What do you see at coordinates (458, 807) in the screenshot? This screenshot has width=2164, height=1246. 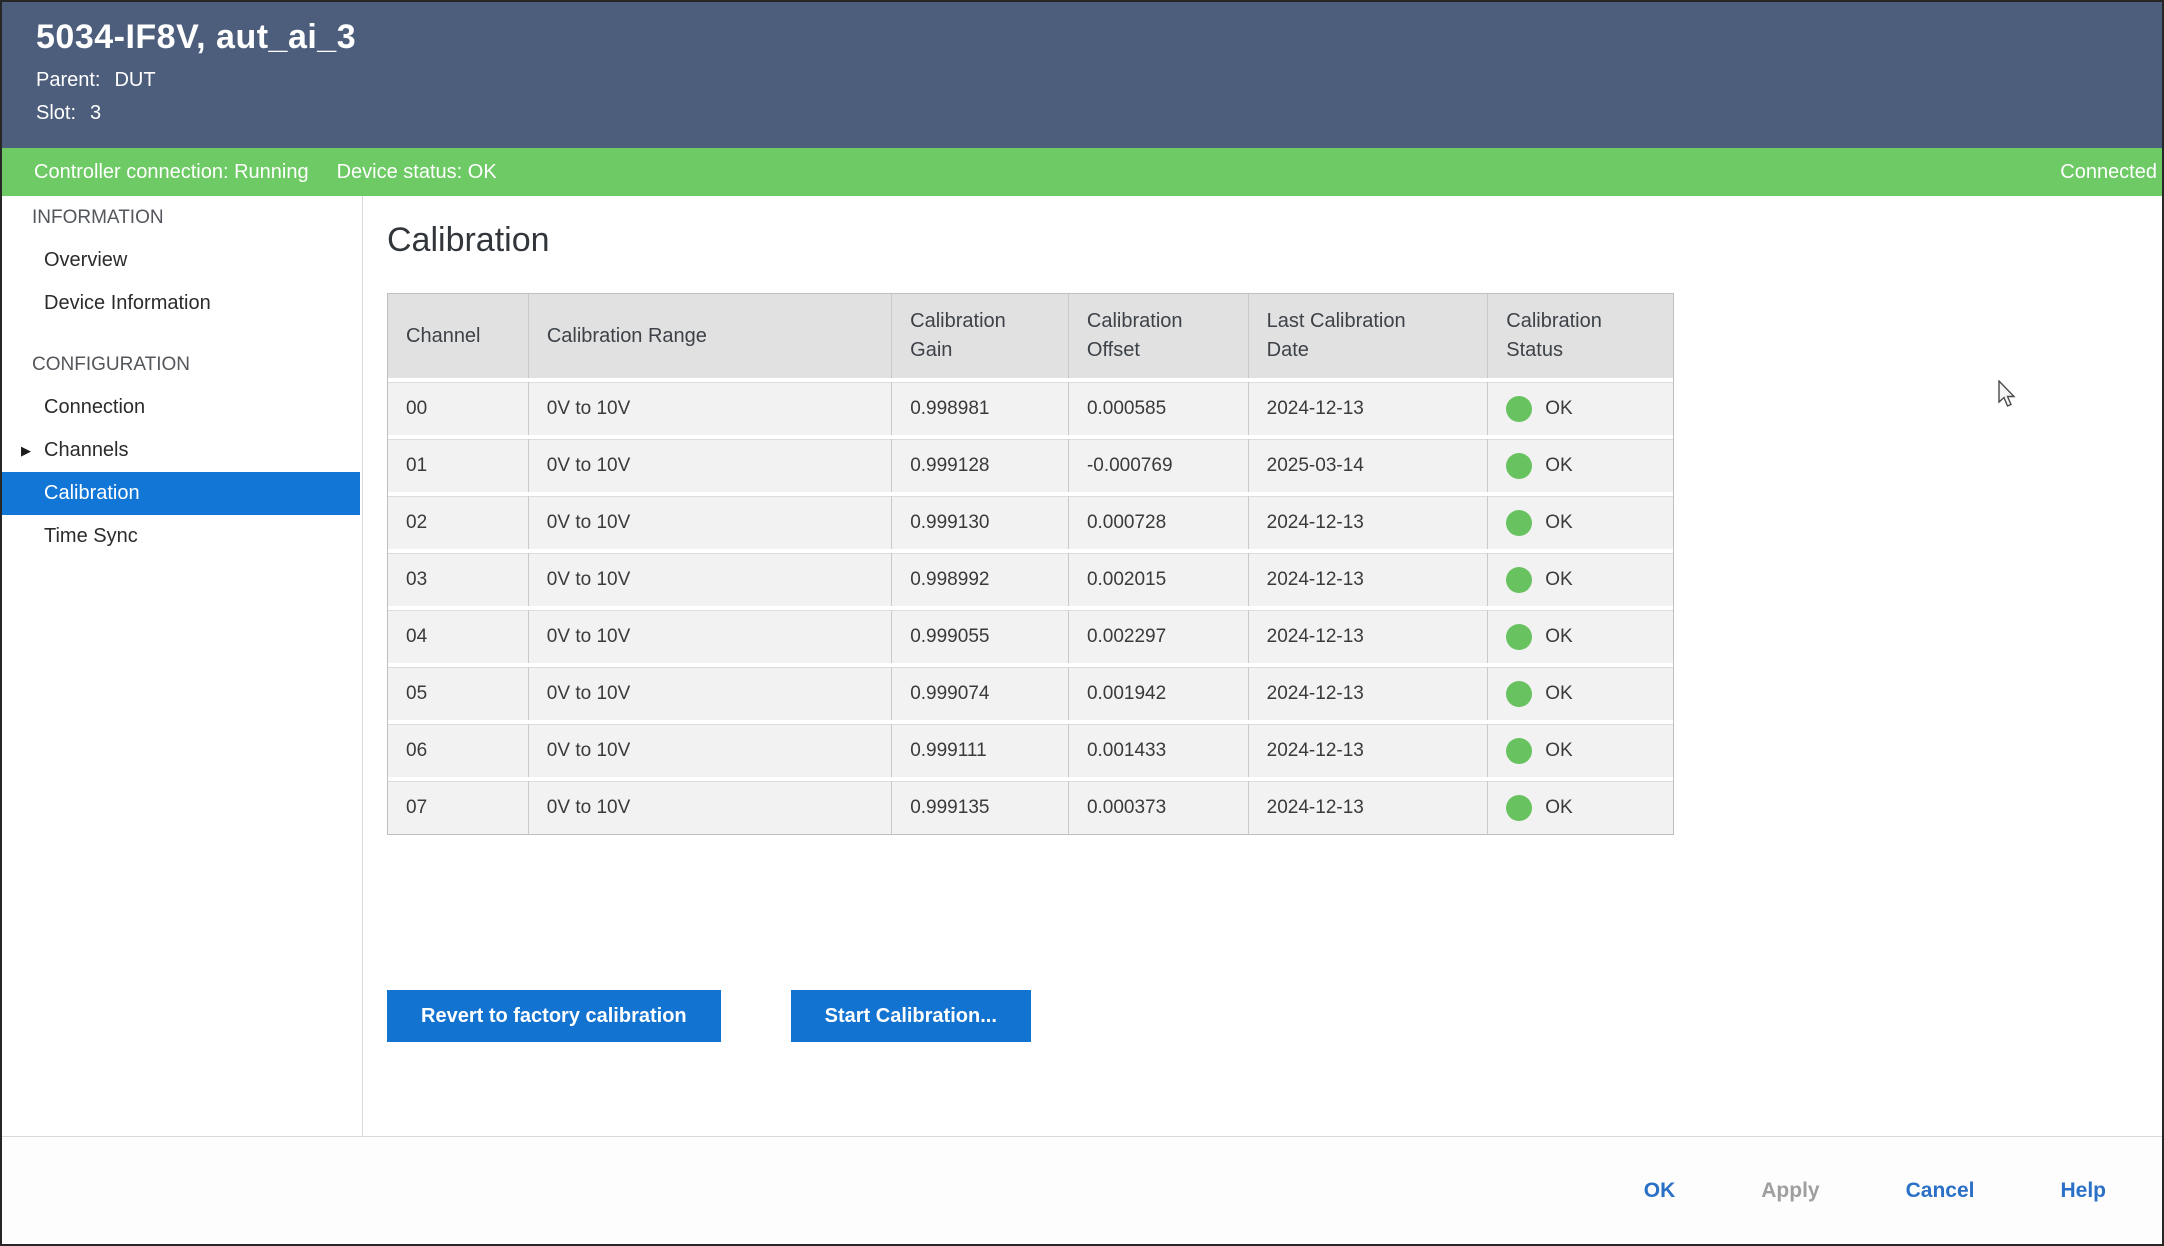 I see `cell-channel: 07` at bounding box center [458, 807].